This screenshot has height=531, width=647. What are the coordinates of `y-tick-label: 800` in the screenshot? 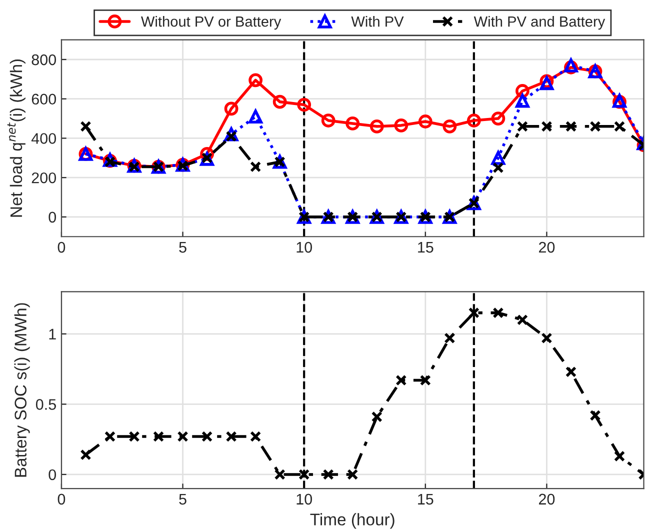 It's located at (44, 60).